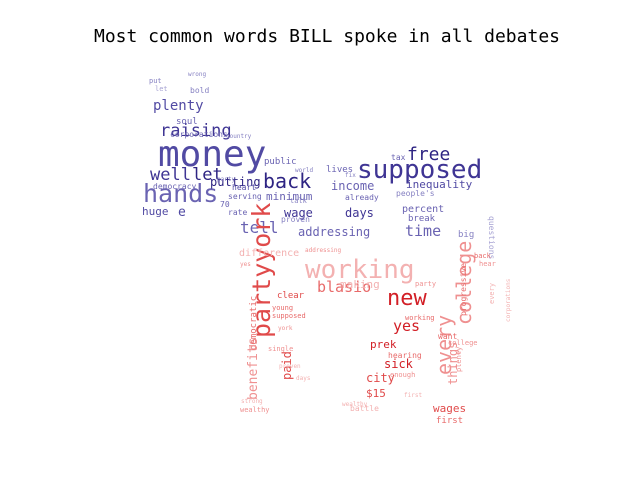 This screenshot has width=640, height=480. What do you see at coordinates (352, 186) in the screenshot?
I see `cloud-word-income: income` at bounding box center [352, 186].